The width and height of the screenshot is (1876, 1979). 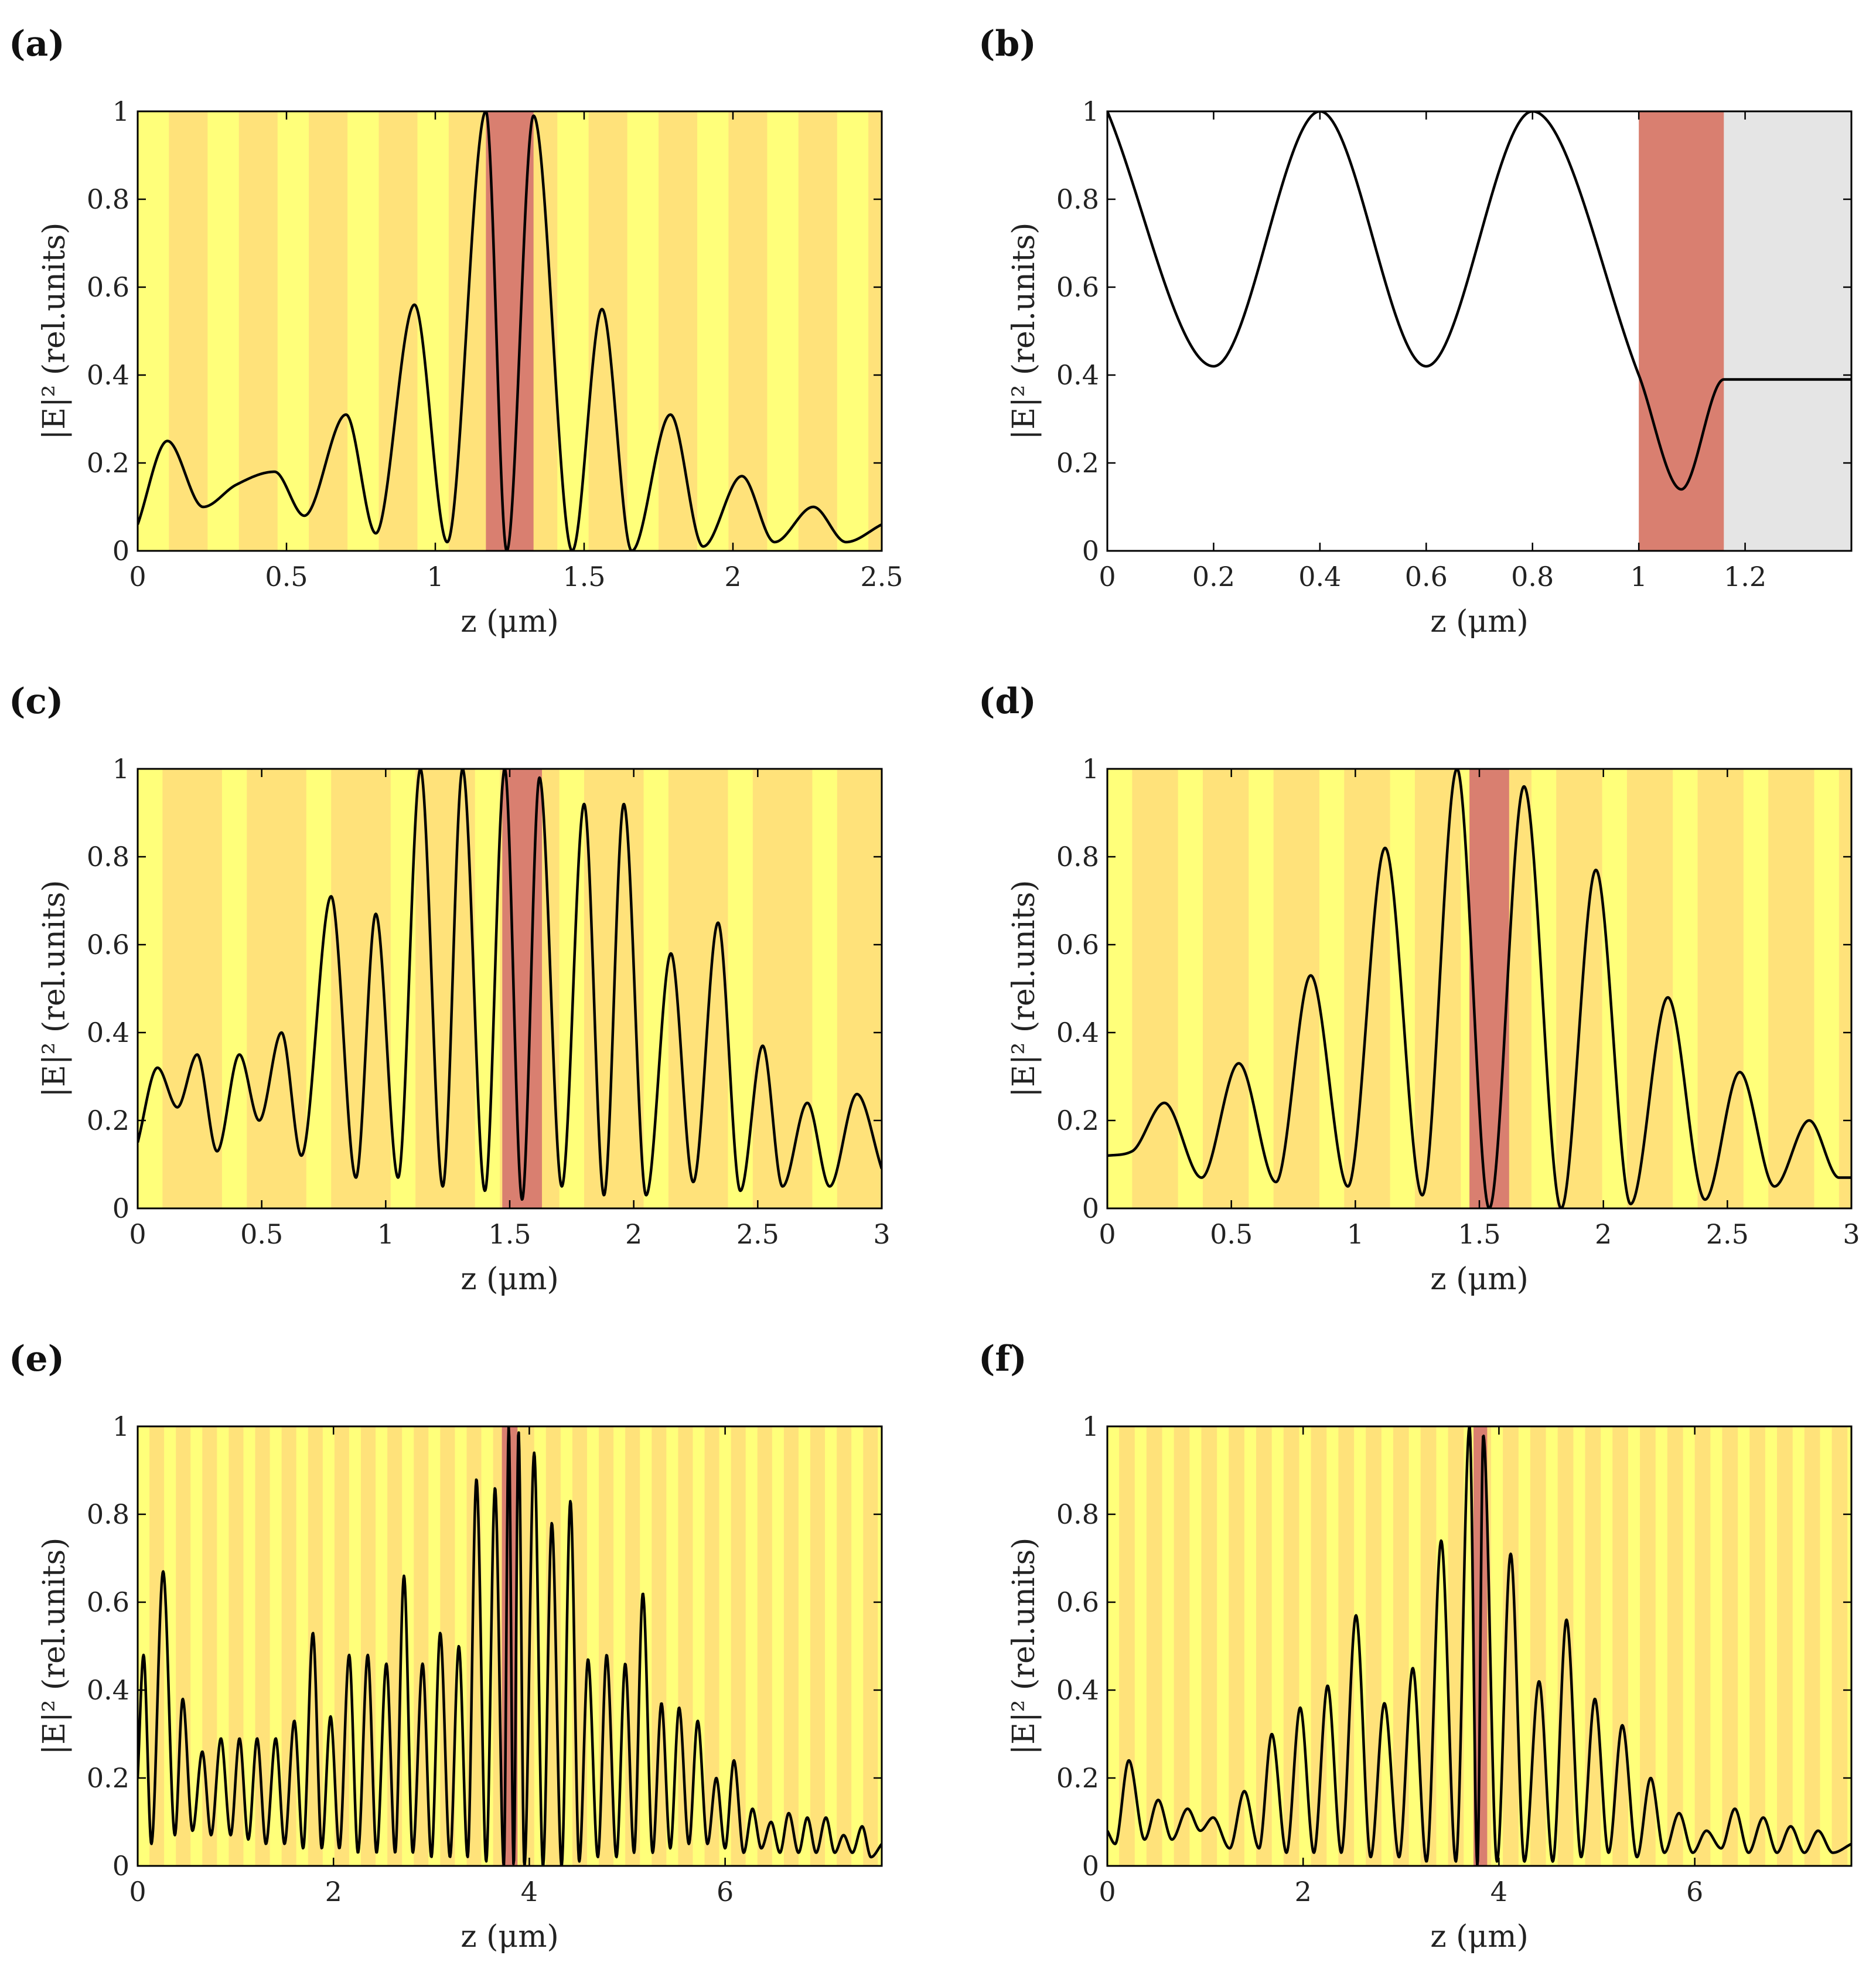 I want to click on x-tick-label: 4, so click(x=529, y=1892).